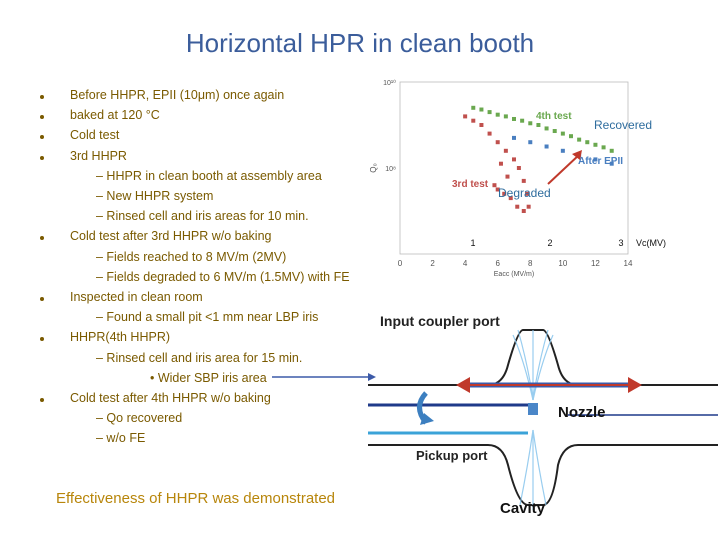  What do you see at coordinates (562, 263) in the screenshot?
I see `x-tick-label: 10` at bounding box center [562, 263].